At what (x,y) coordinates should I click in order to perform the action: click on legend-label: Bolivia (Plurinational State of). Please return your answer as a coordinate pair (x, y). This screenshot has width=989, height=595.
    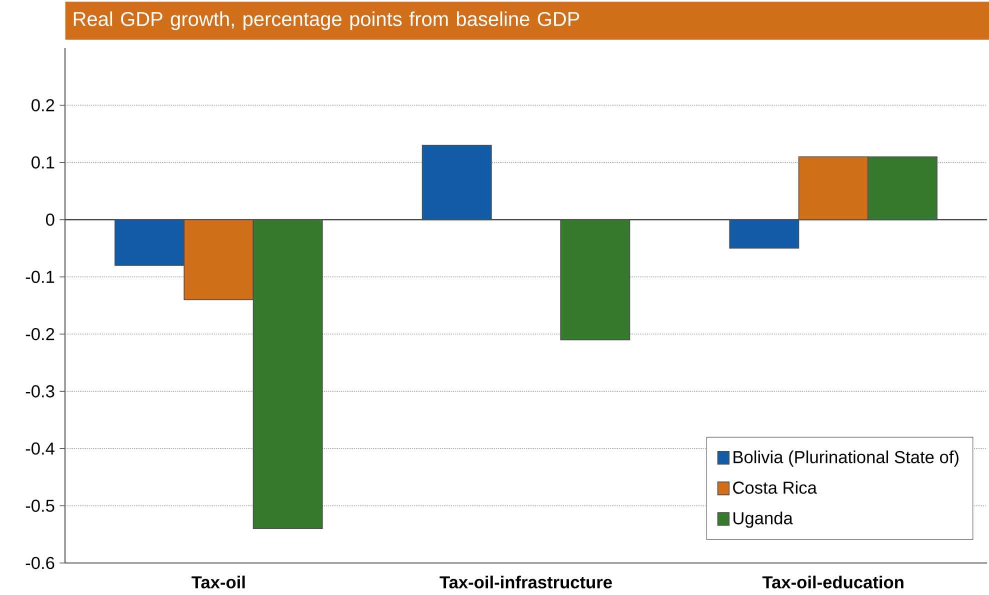
    Looking at the image, I should click on (846, 458).